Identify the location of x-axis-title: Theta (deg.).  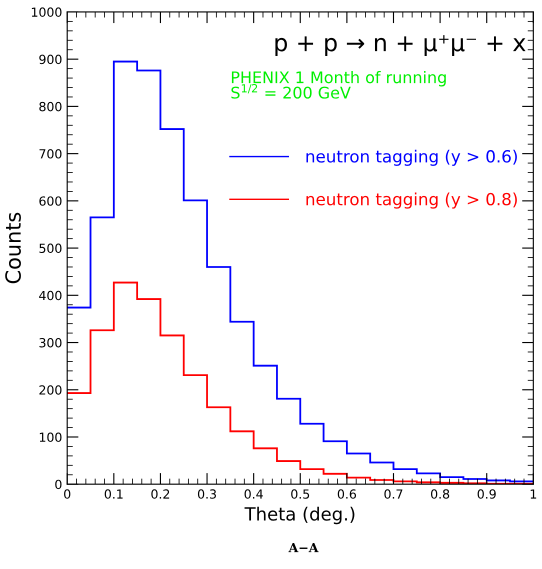
(299, 515).